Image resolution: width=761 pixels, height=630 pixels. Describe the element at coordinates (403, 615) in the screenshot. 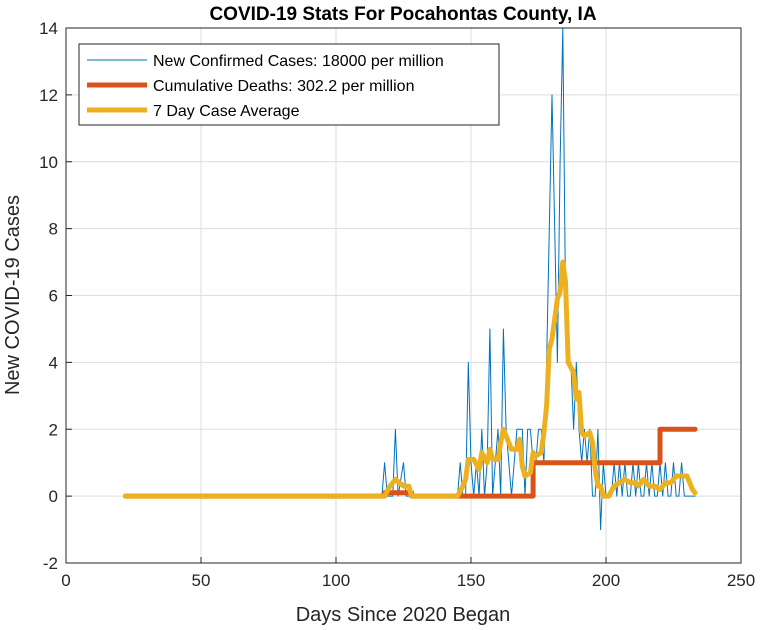

I see `x-axis-label: Days Since 2020 Began` at that location.